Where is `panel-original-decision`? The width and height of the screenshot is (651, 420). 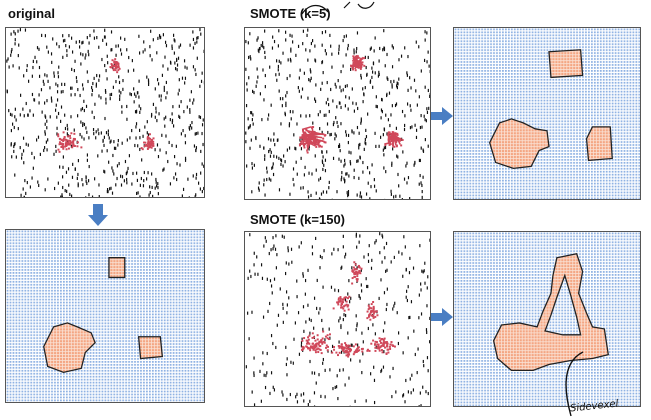 panel-original-decision is located at coordinates (105, 316).